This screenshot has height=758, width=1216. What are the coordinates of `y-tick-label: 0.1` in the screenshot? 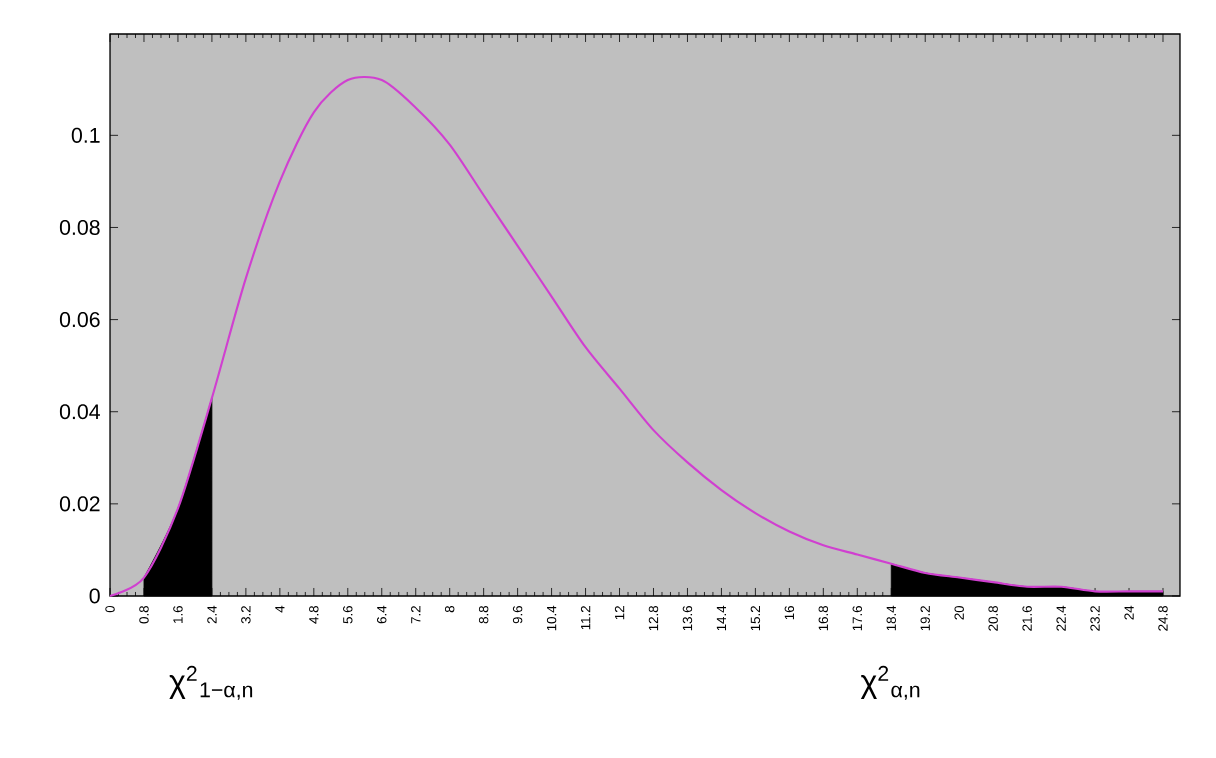 It's located at (85, 135).